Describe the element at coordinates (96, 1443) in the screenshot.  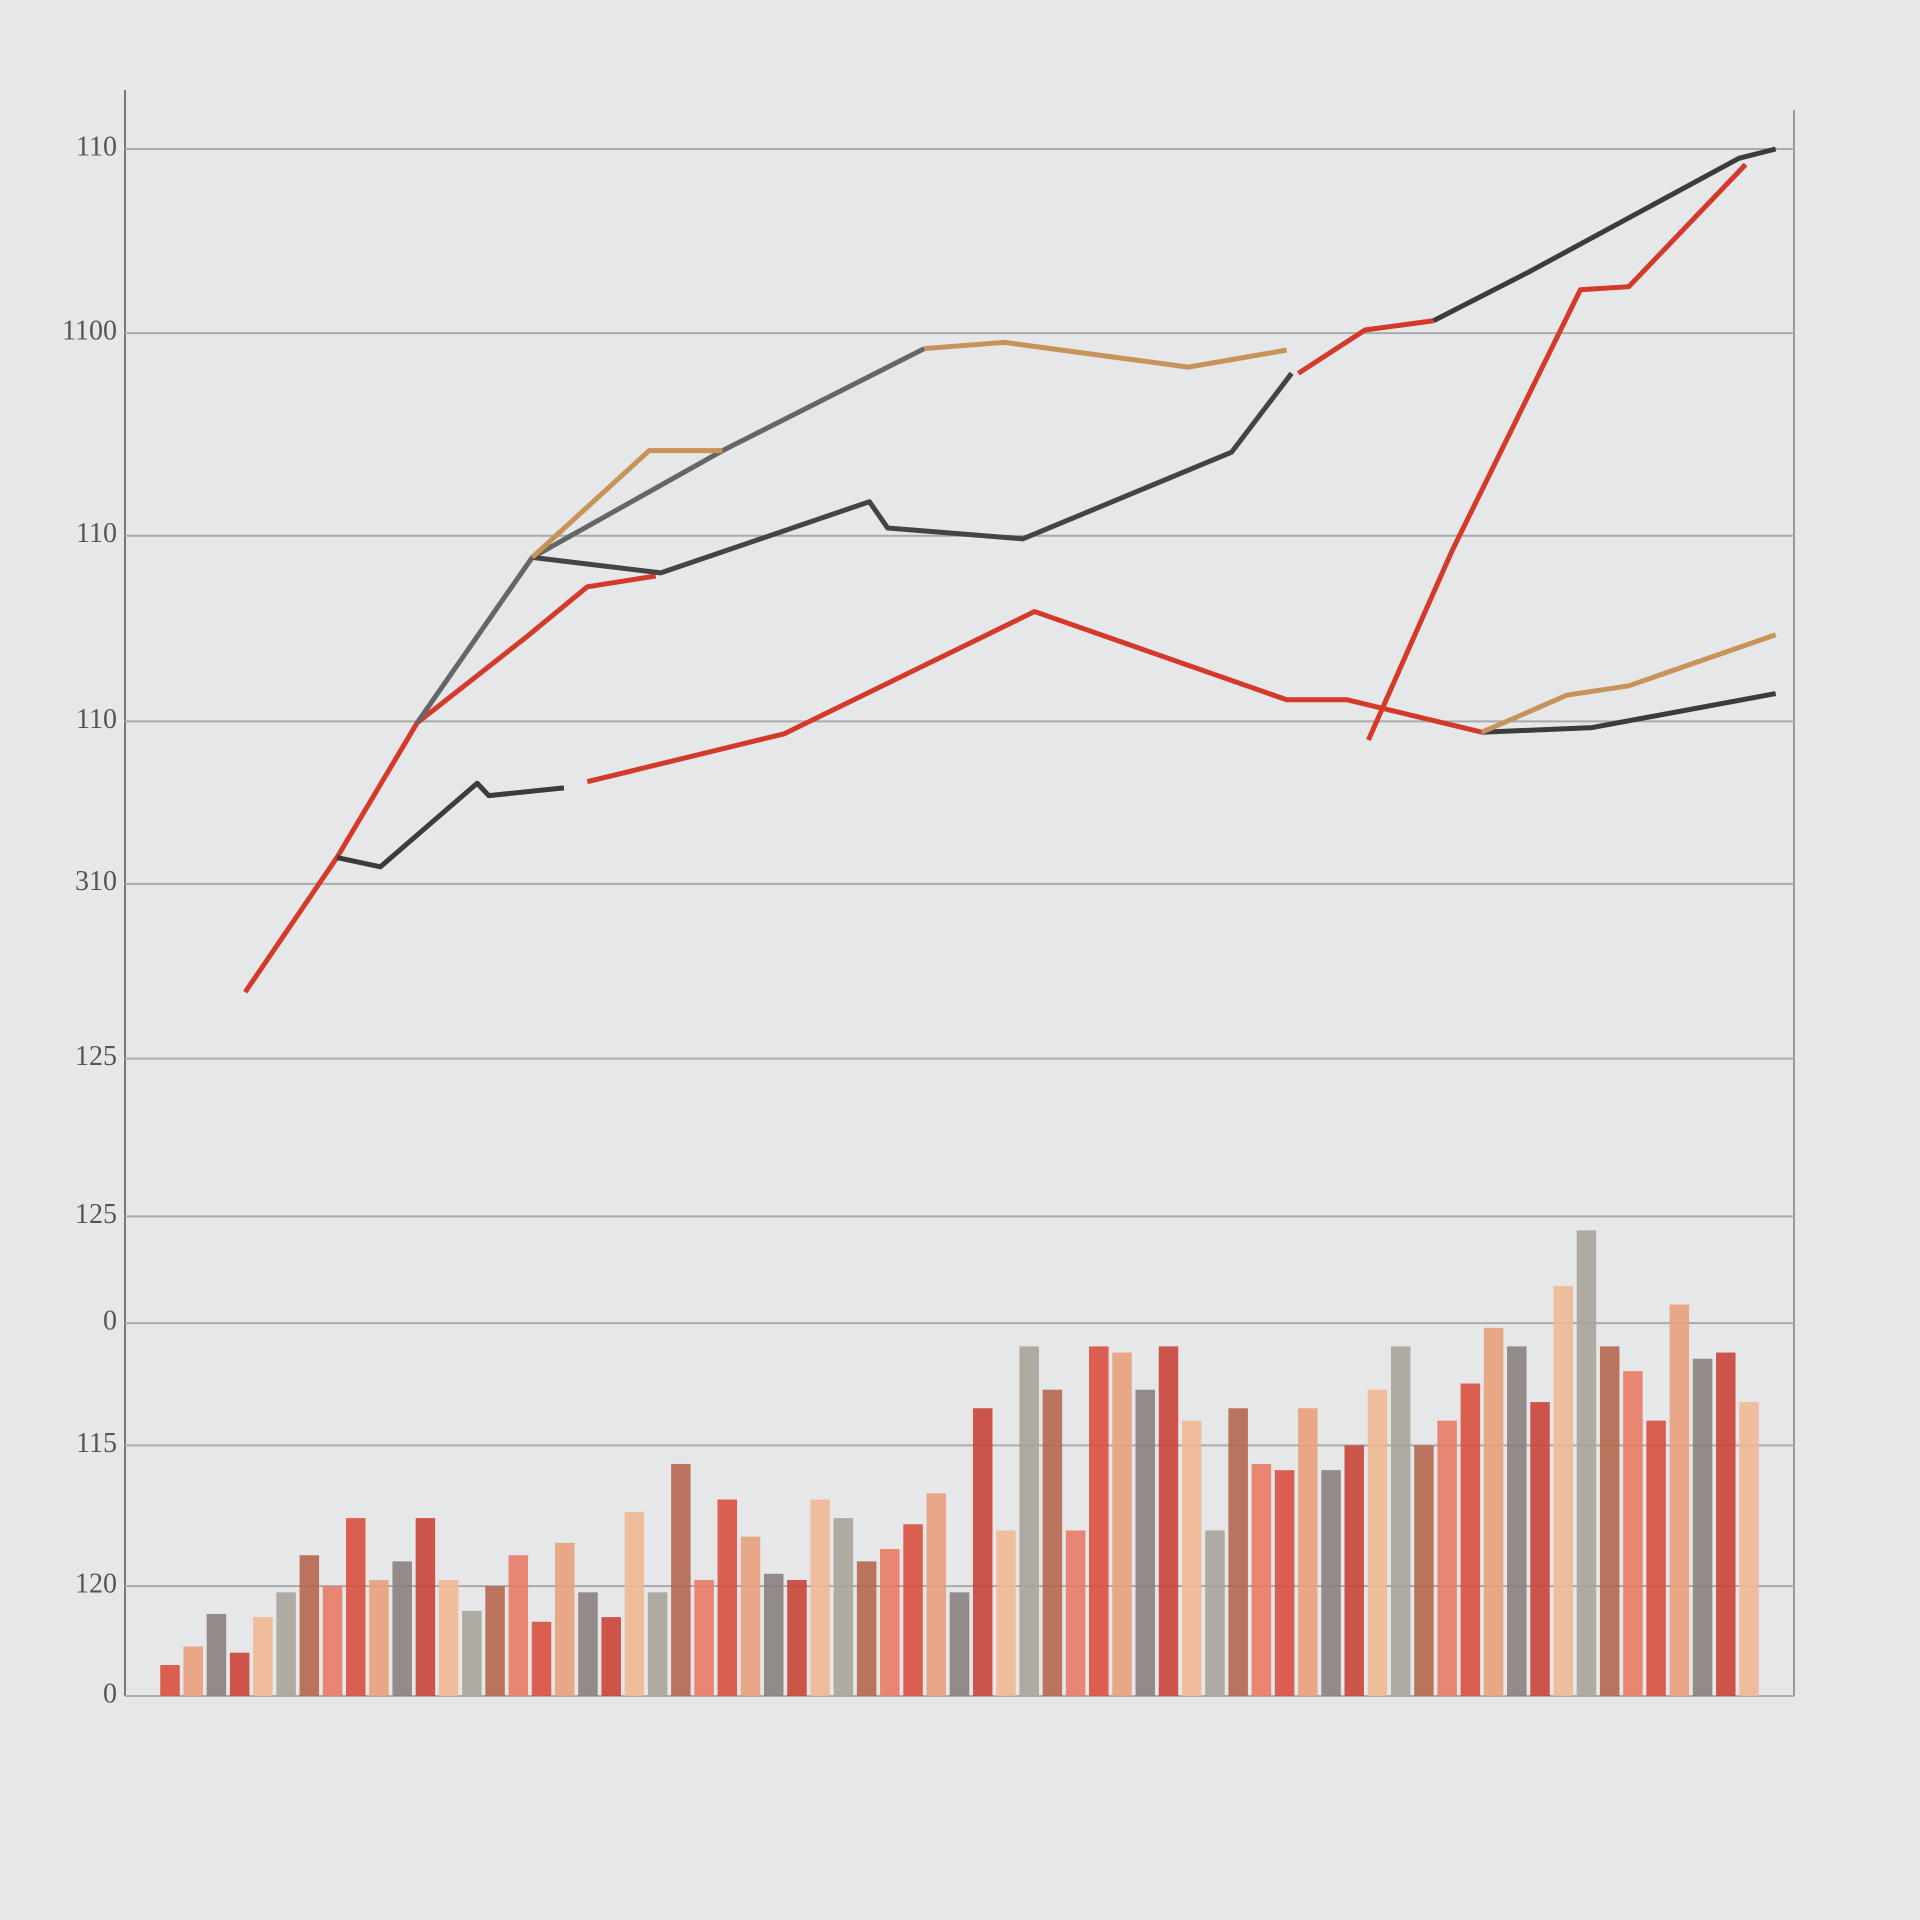
I see `y-tick-label: 115` at that location.